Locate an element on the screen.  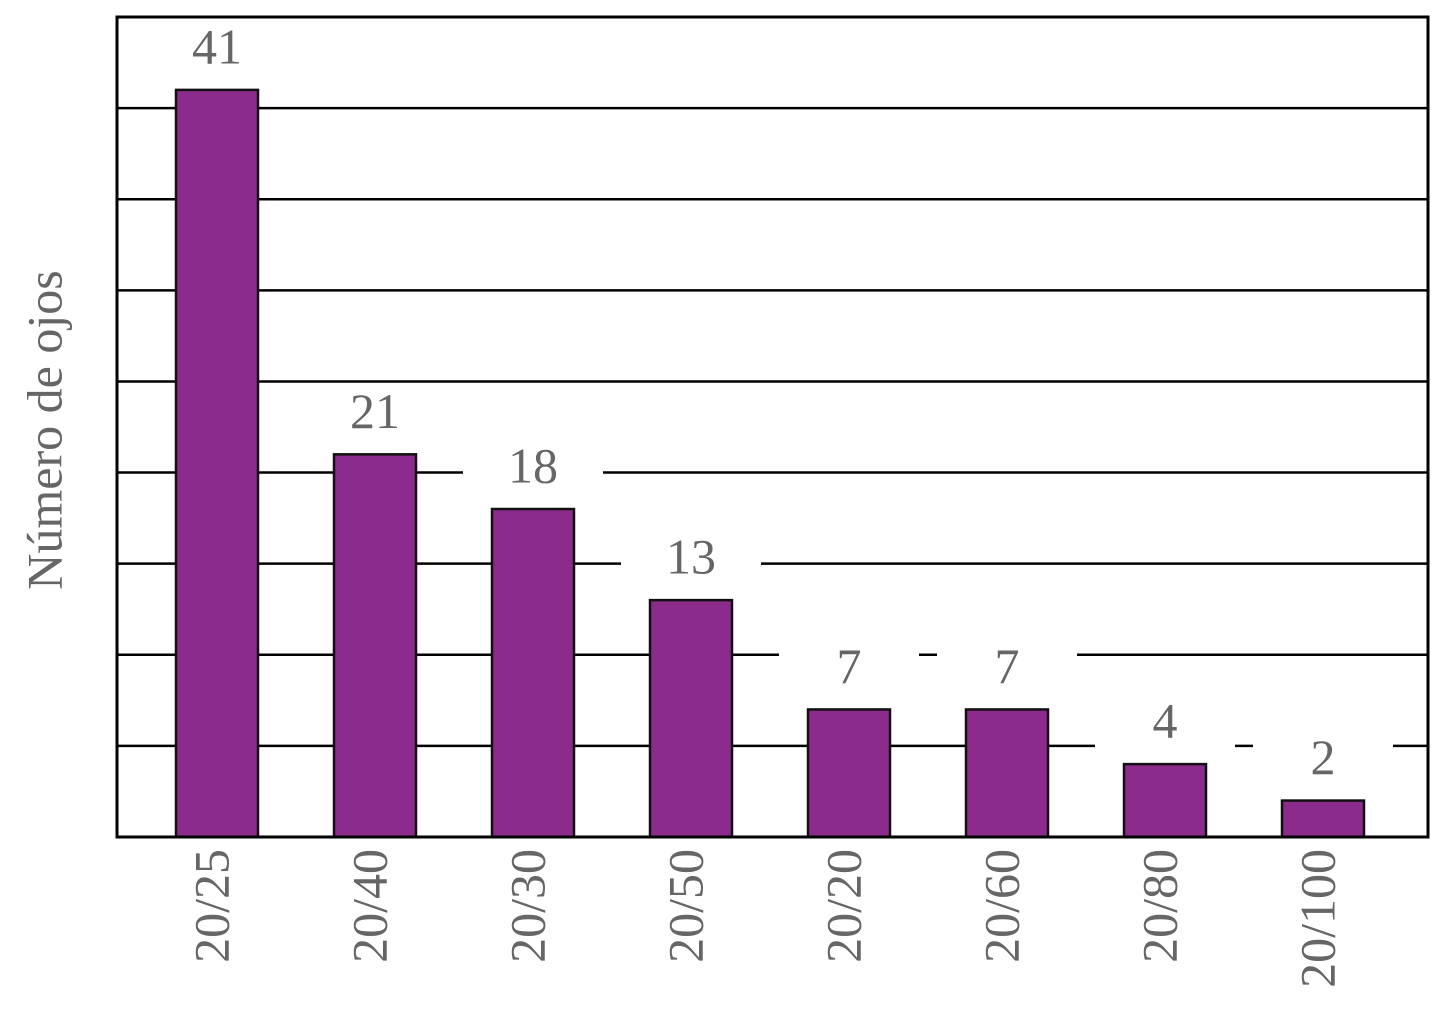
value-label: 2 is located at coordinates (1323, 757).